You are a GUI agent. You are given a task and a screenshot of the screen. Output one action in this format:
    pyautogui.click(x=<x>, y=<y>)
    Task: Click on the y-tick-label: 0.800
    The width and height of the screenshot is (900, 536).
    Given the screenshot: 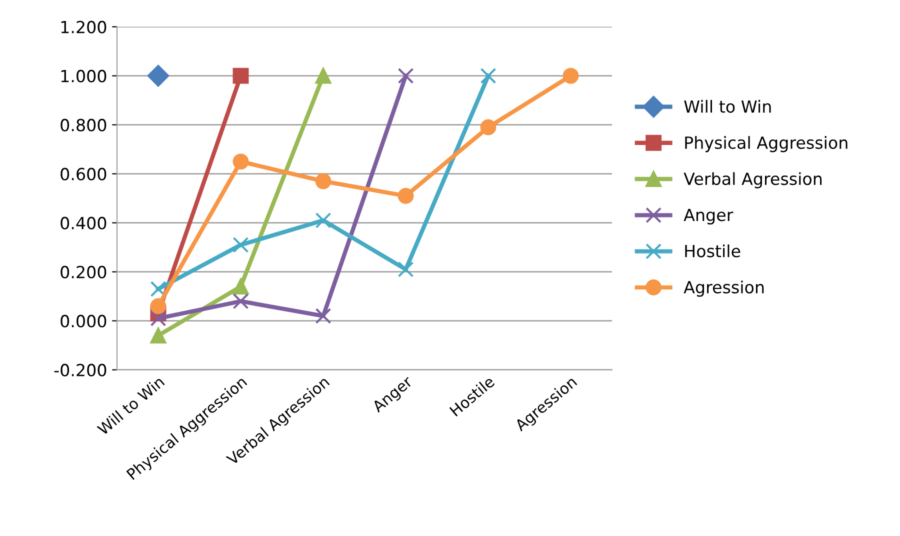 What is the action you would take?
    pyautogui.click(x=83, y=125)
    